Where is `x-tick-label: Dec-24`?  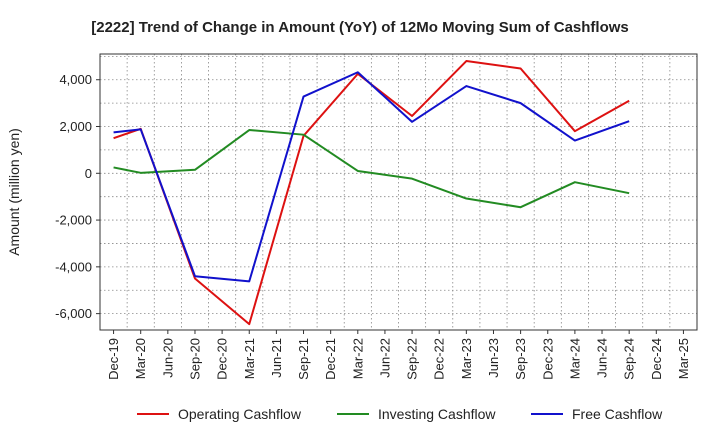 x-tick-label: Dec-24 is located at coordinates (656, 359).